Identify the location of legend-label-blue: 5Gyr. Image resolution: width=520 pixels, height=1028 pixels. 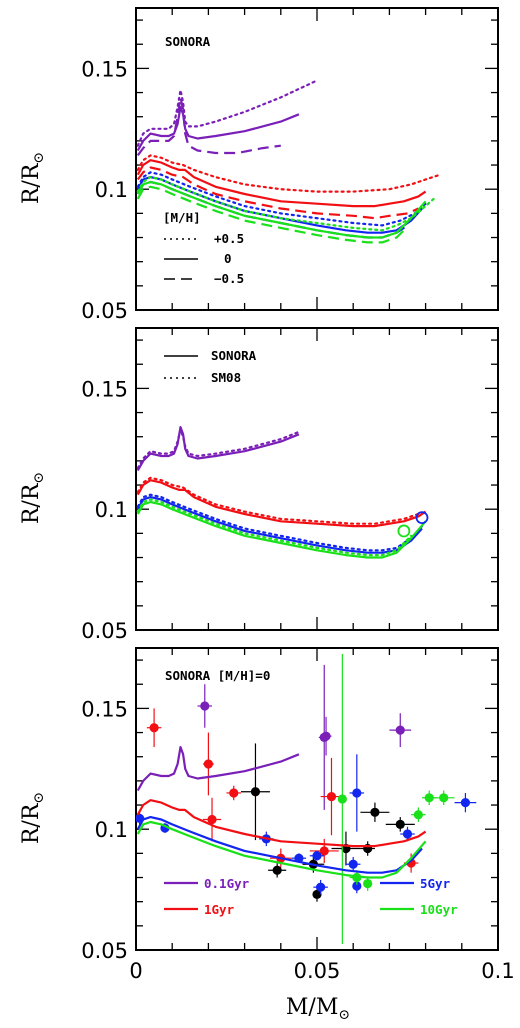
(435, 883).